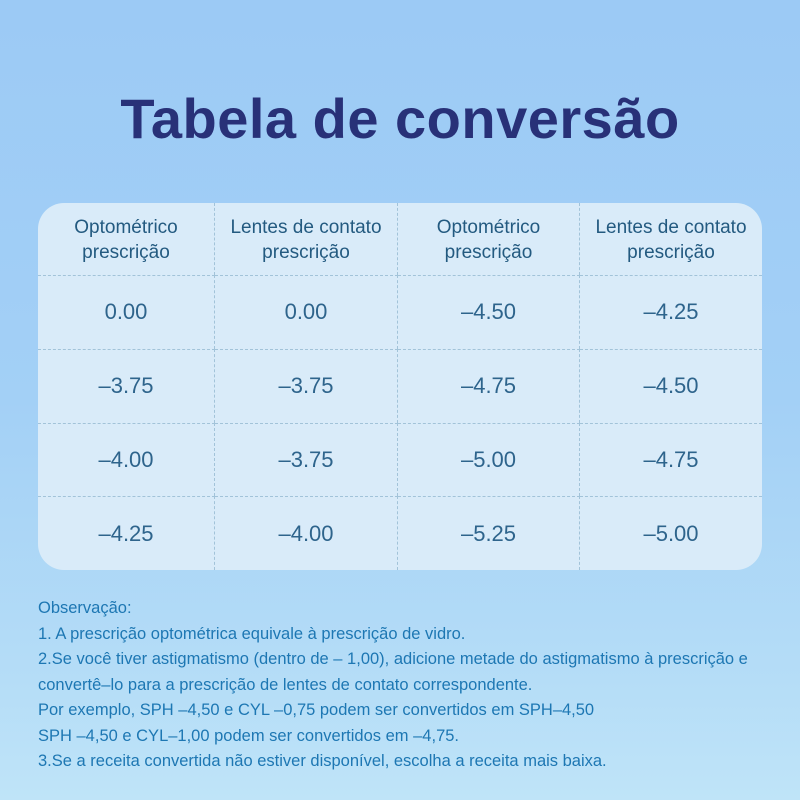 The image size is (800, 800). What do you see at coordinates (671, 239) in the screenshot?
I see `column-header-contact-right: Lentes de contato prescrição` at bounding box center [671, 239].